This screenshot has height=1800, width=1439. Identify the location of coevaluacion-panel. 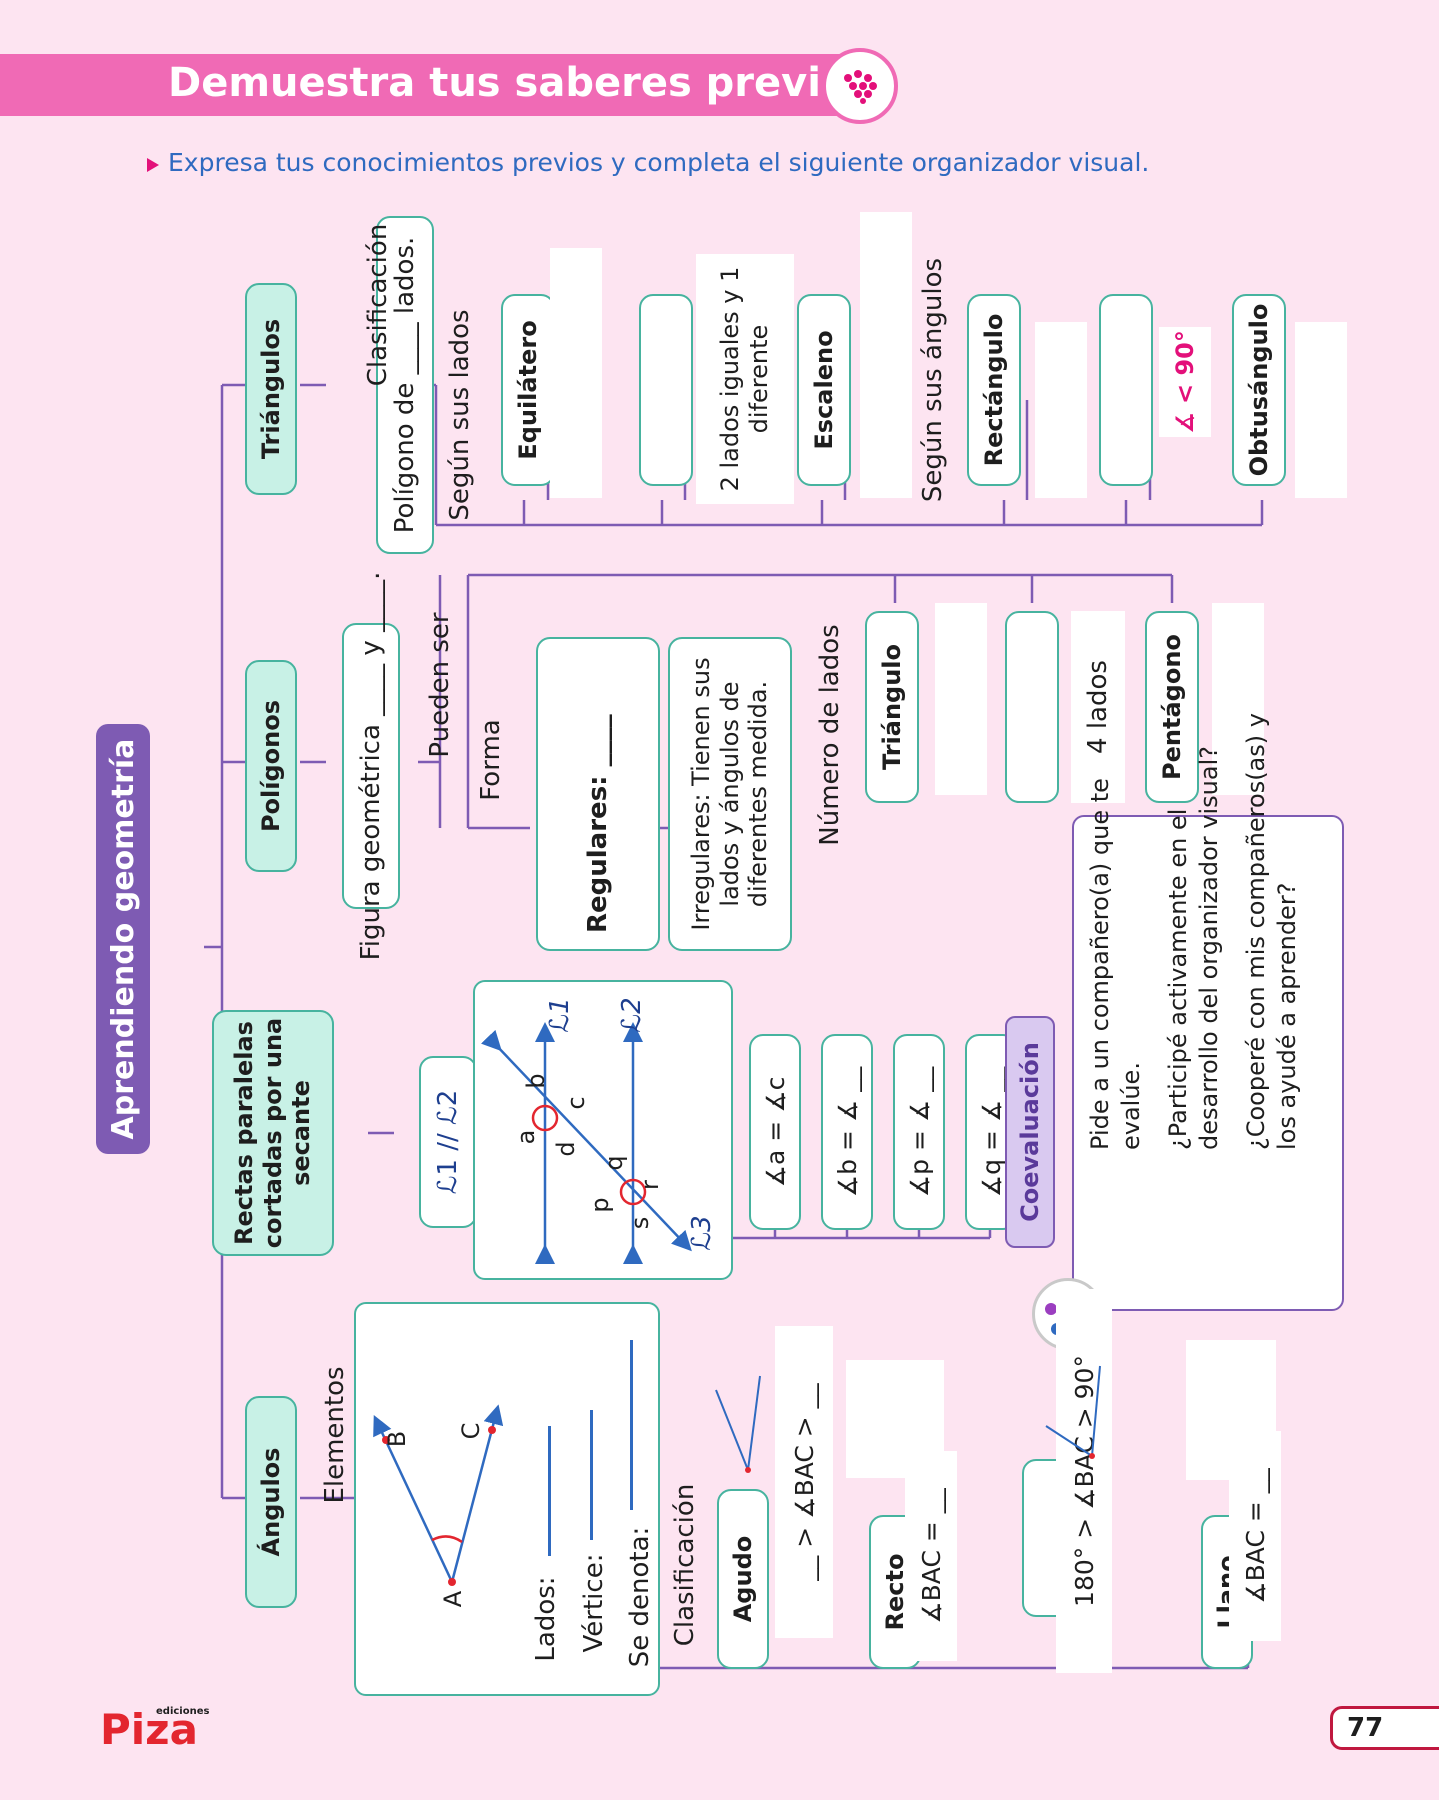
(1208, 1063).